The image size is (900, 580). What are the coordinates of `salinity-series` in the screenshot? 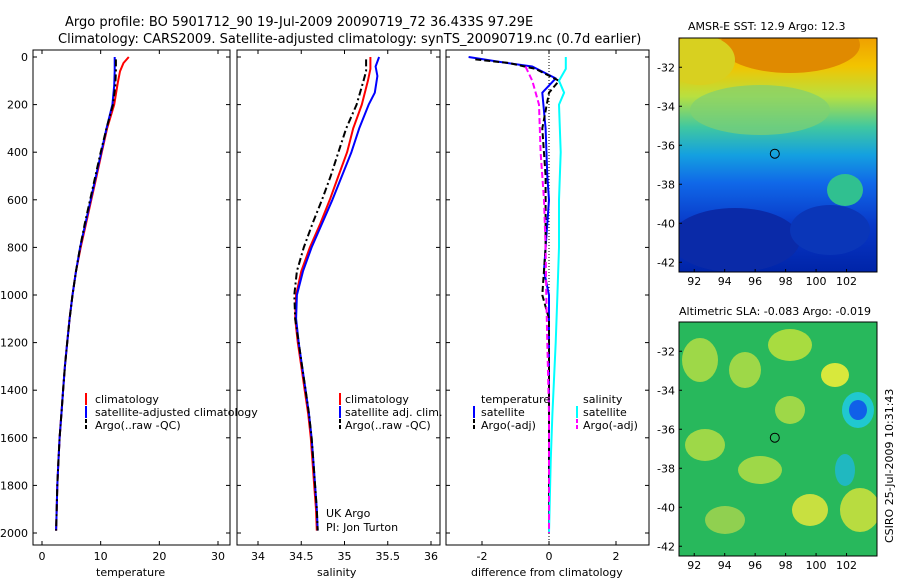 It's located at (337, 293).